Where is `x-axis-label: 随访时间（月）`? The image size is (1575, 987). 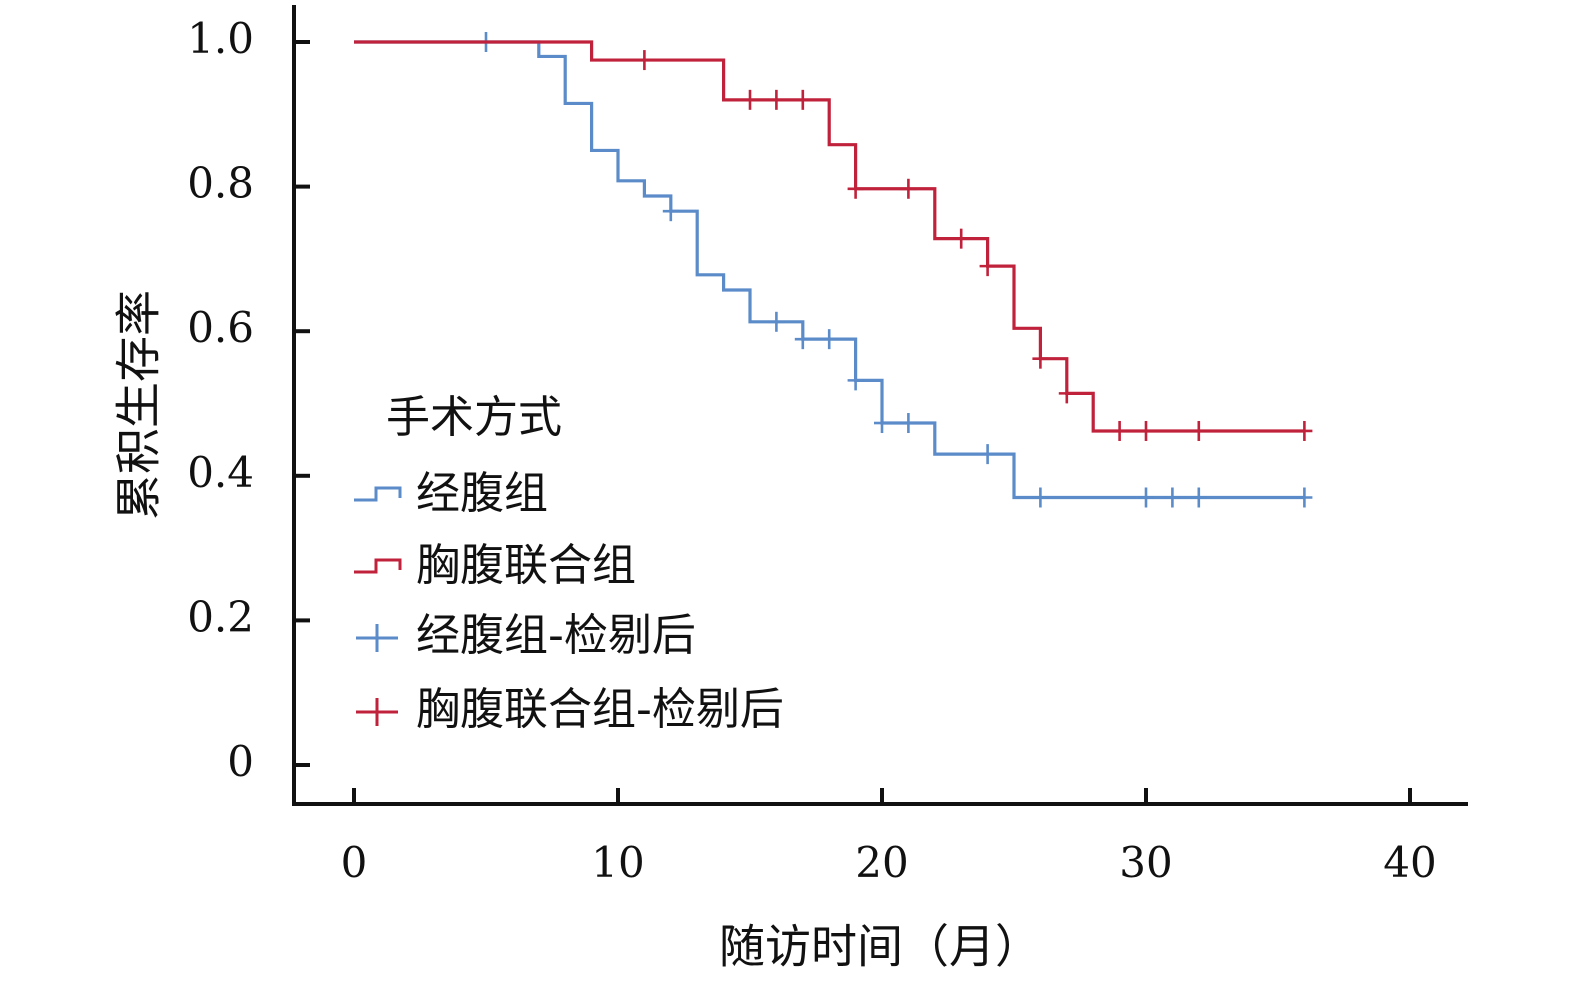 x-axis-label: 随访时间（月） is located at coordinates (880, 947).